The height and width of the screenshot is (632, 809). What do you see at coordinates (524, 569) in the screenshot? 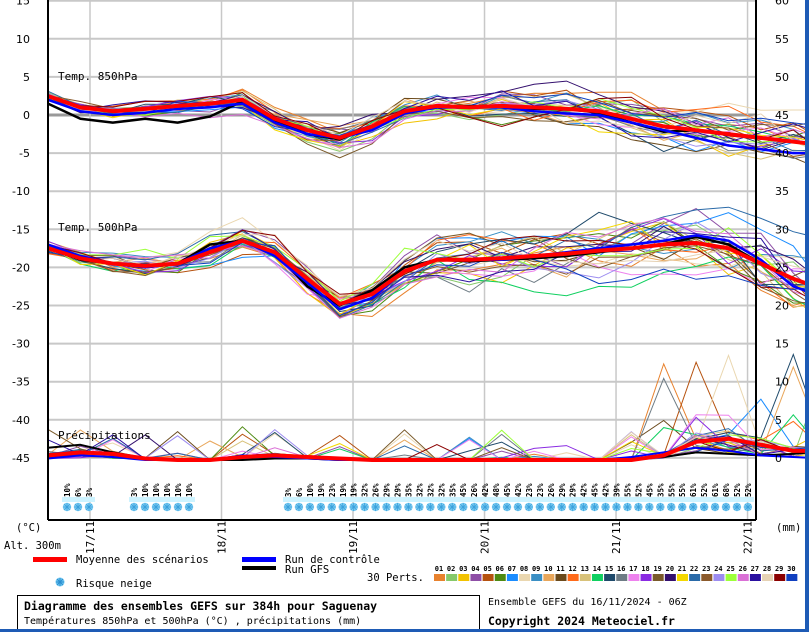
I see `pert-number: 08` at bounding box center [524, 569].